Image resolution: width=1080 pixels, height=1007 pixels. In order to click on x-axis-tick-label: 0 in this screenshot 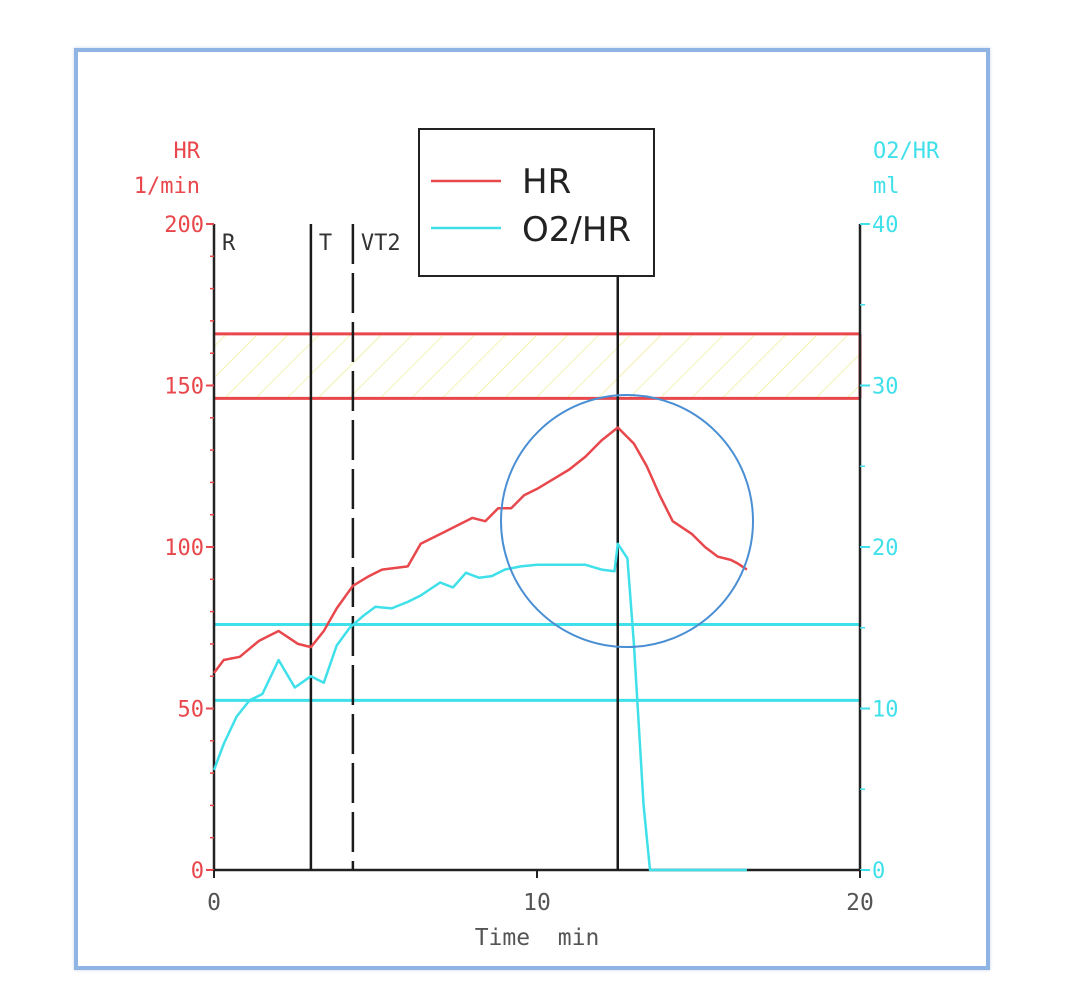, I will do `click(214, 903)`.